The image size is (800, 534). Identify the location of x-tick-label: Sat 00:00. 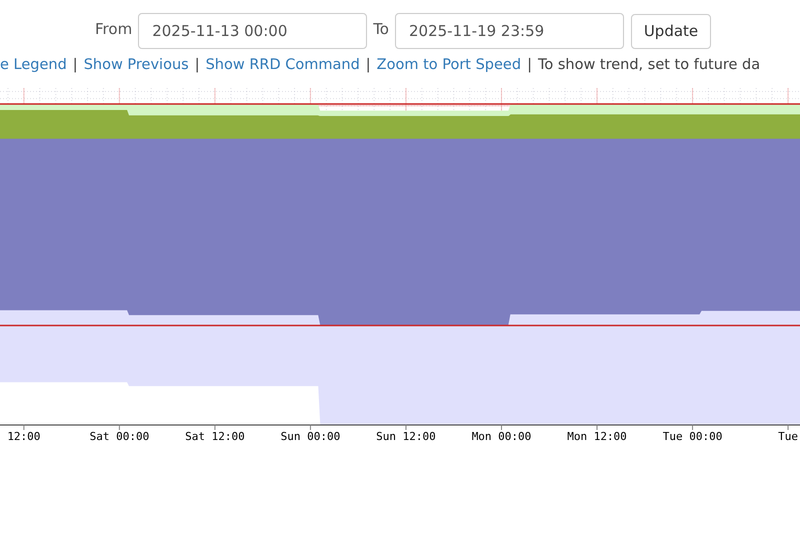
(120, 436).